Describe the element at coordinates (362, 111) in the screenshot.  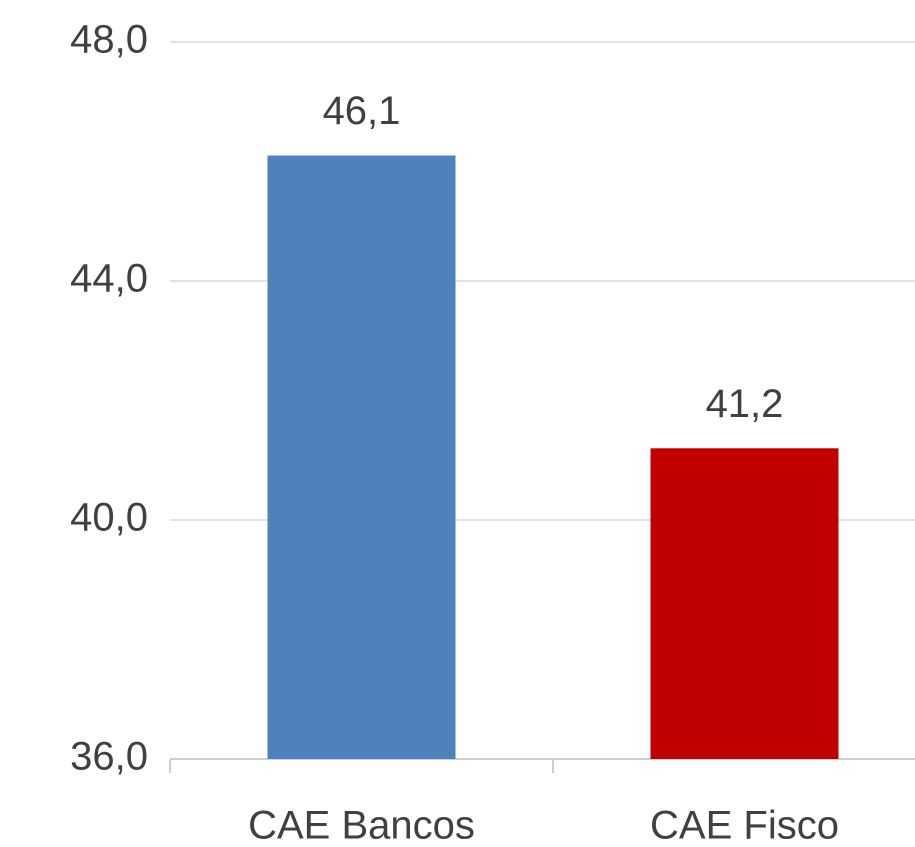
I see `data-label: 46,1` at that location.